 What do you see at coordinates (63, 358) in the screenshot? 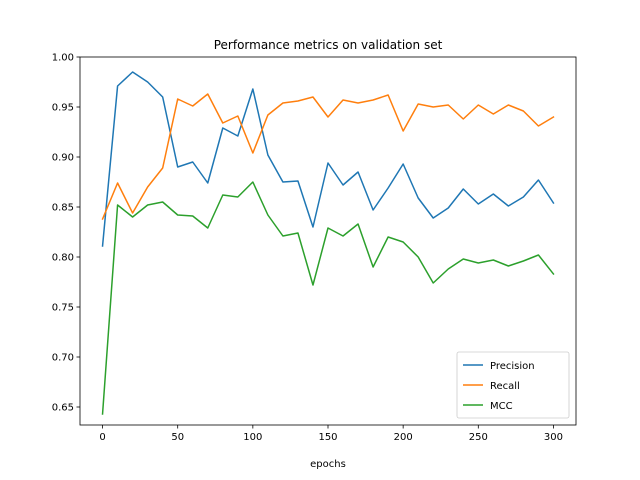
I see `y-tick-label: 0.70` at bounding box center [63, 358].